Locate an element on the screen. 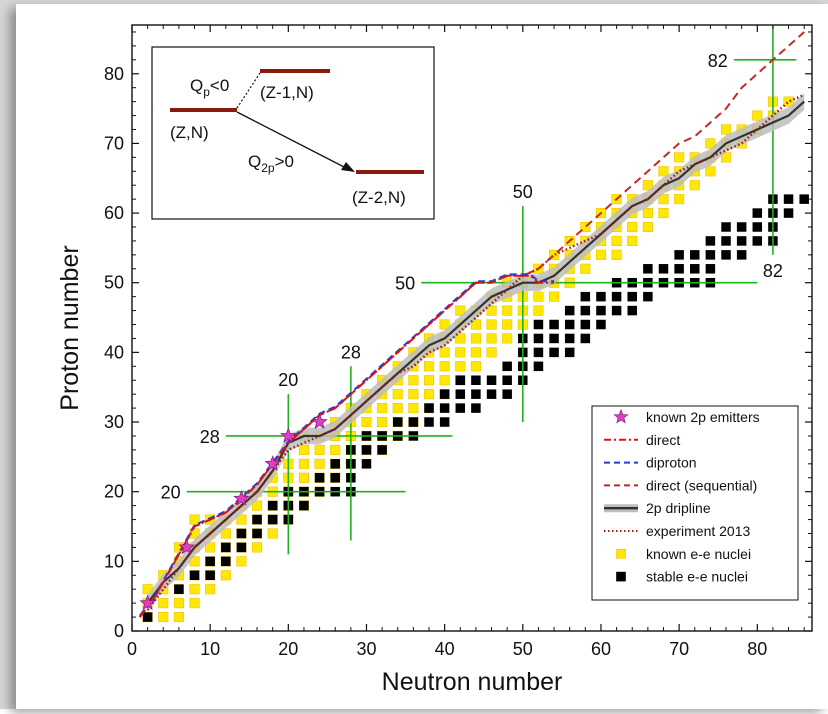 This screenshot has width=828, height=714. q2p-symbol: Q is located at coordinates (254, 161).